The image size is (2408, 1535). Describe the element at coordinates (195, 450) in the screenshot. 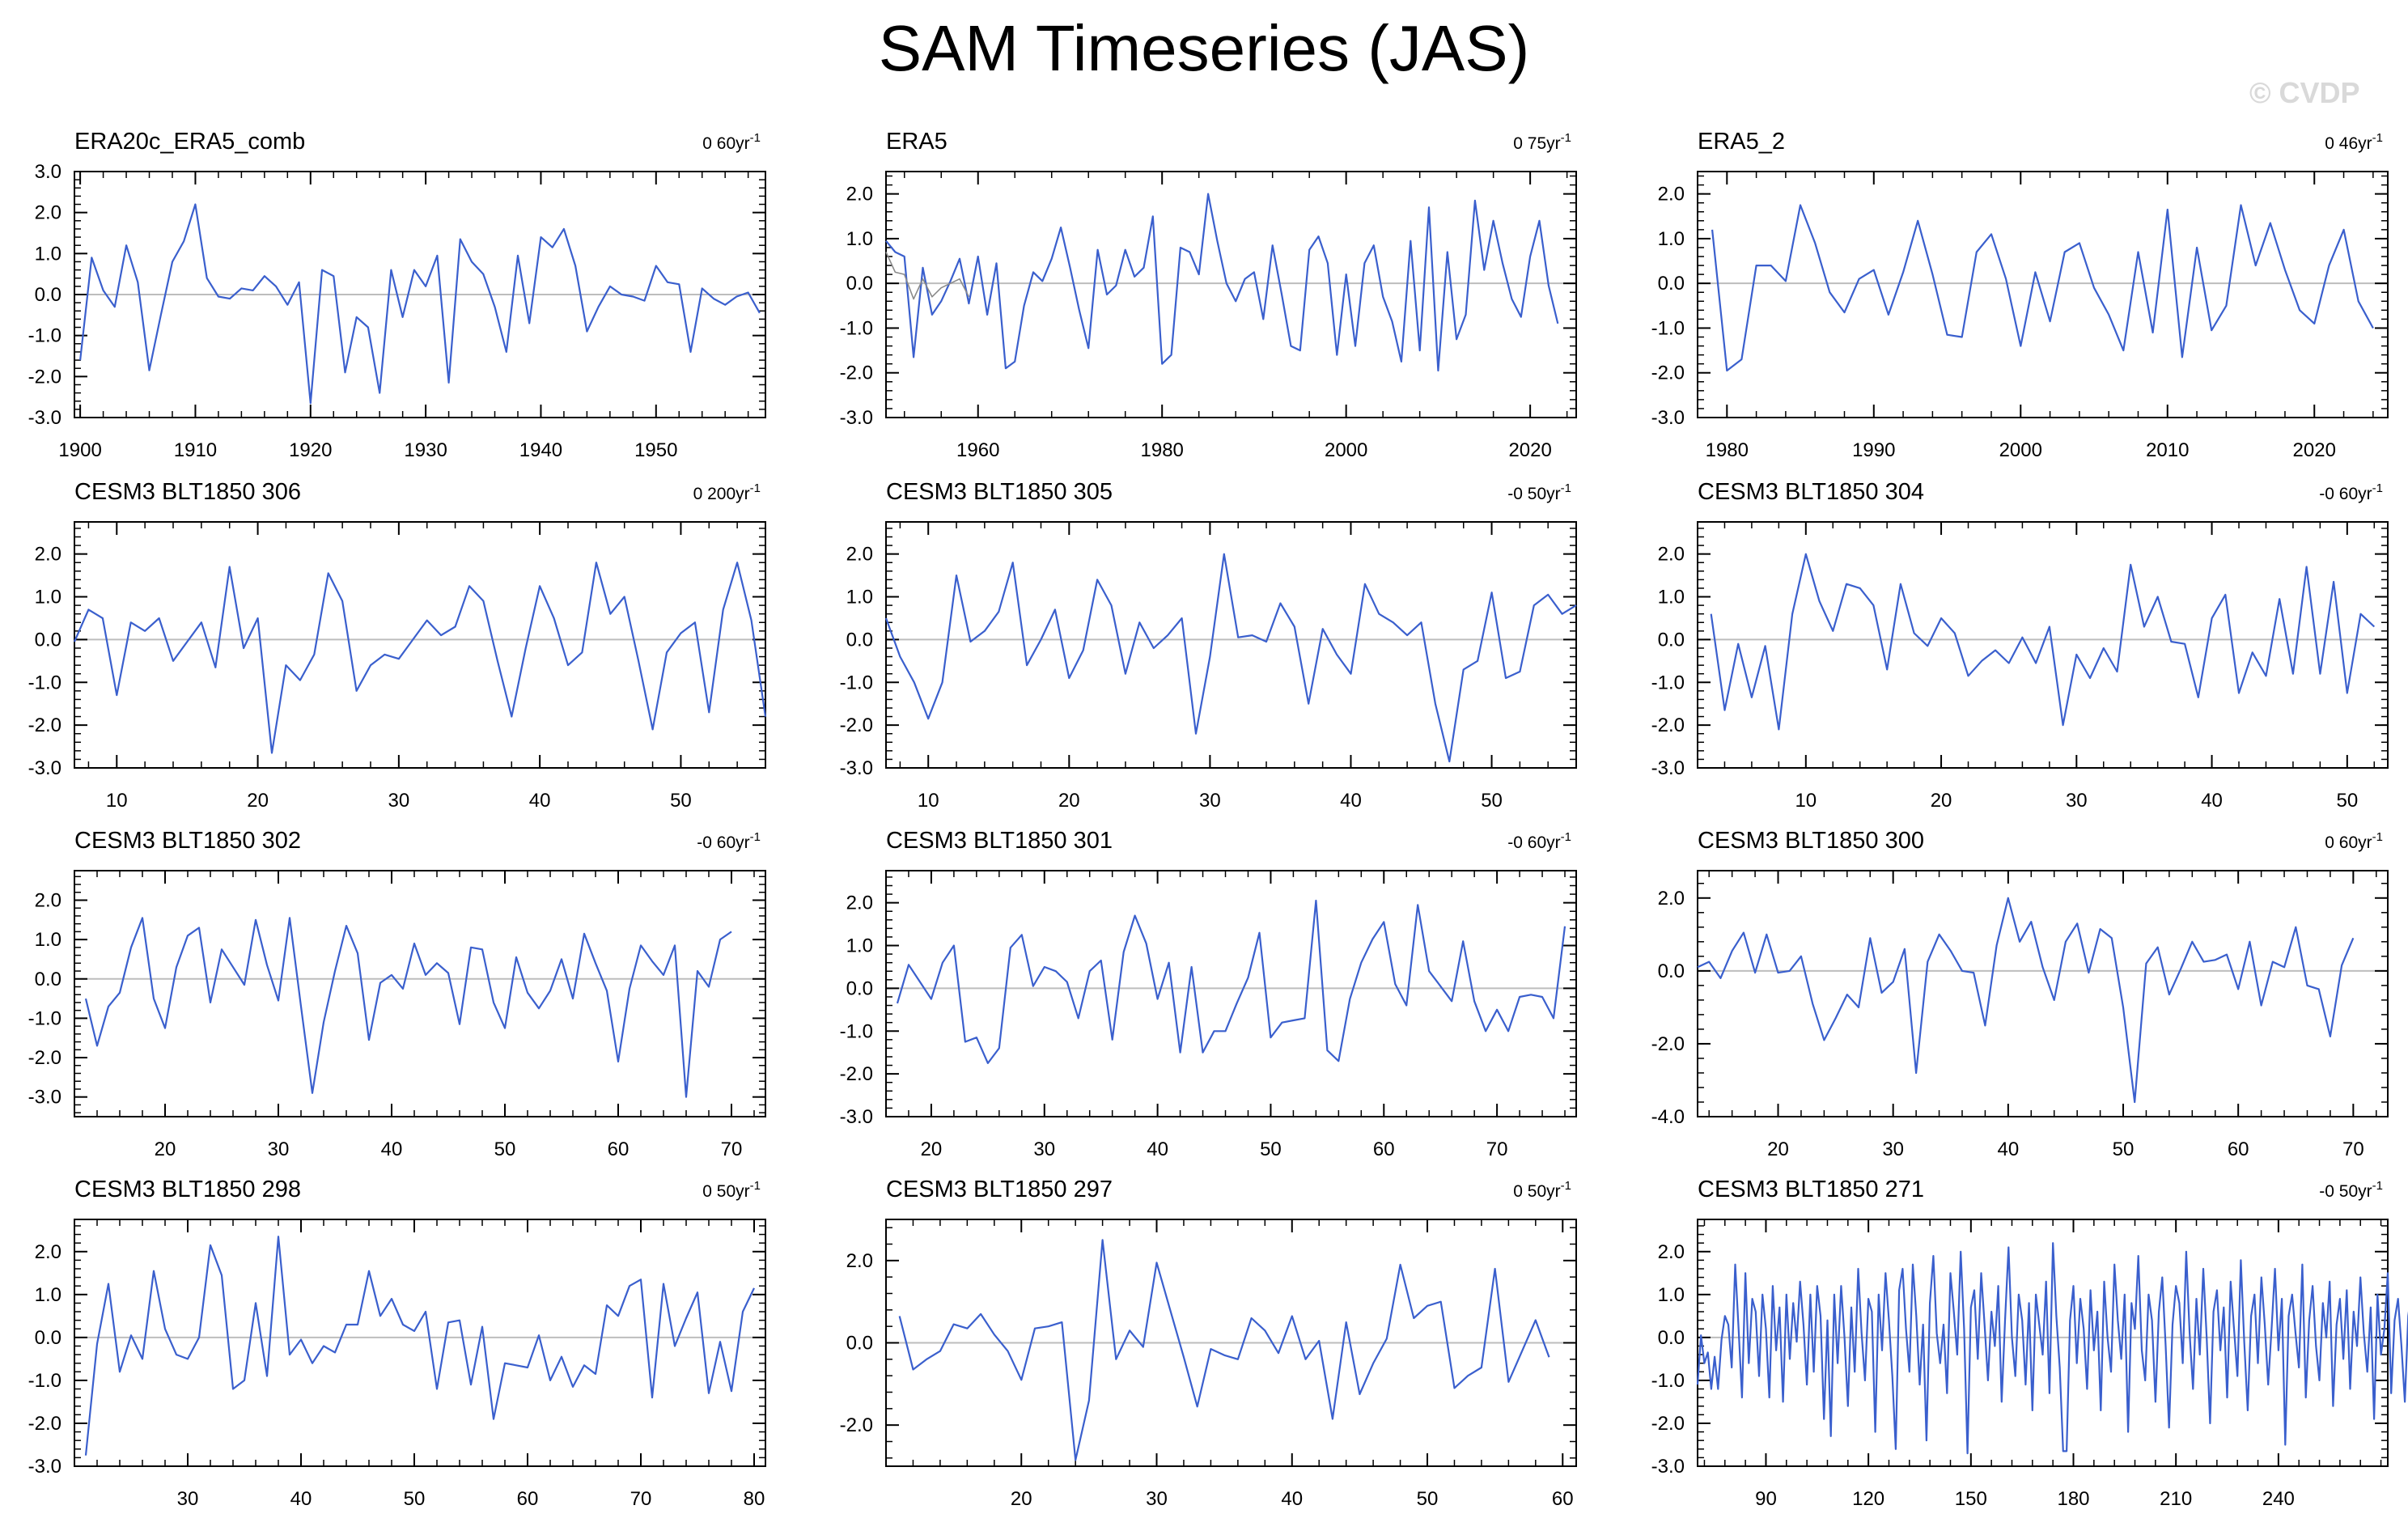

I see `x-tick-label: 1910` at that location.